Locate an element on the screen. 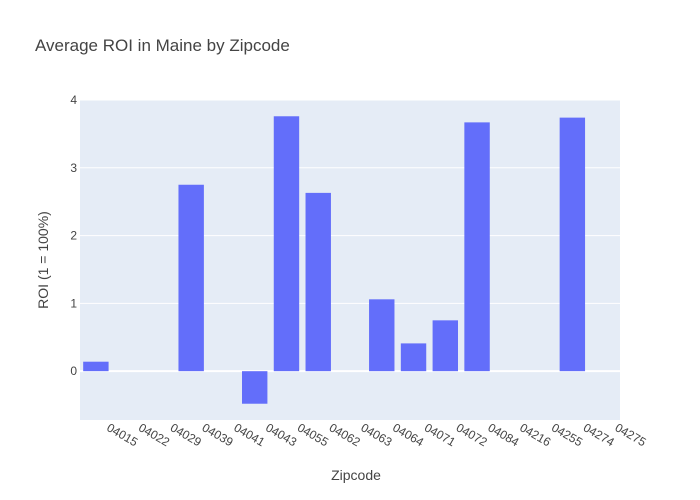  x-tick-label: 04275 is located at coordinates (631, 434).